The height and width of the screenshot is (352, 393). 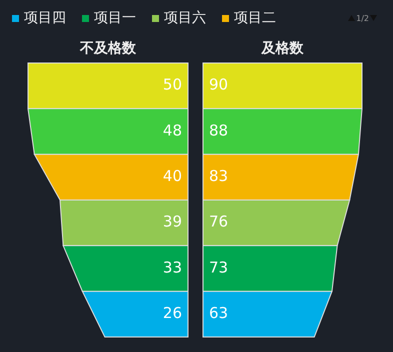 I want to click on legend-label: 项目二, so click(x=255, y=18).